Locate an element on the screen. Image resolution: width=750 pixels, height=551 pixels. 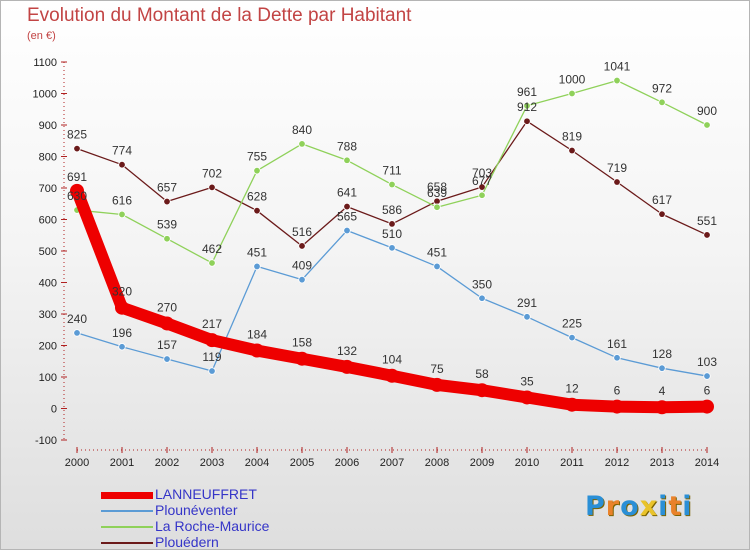
data-label: 128 is located at coordinates (662, 354).